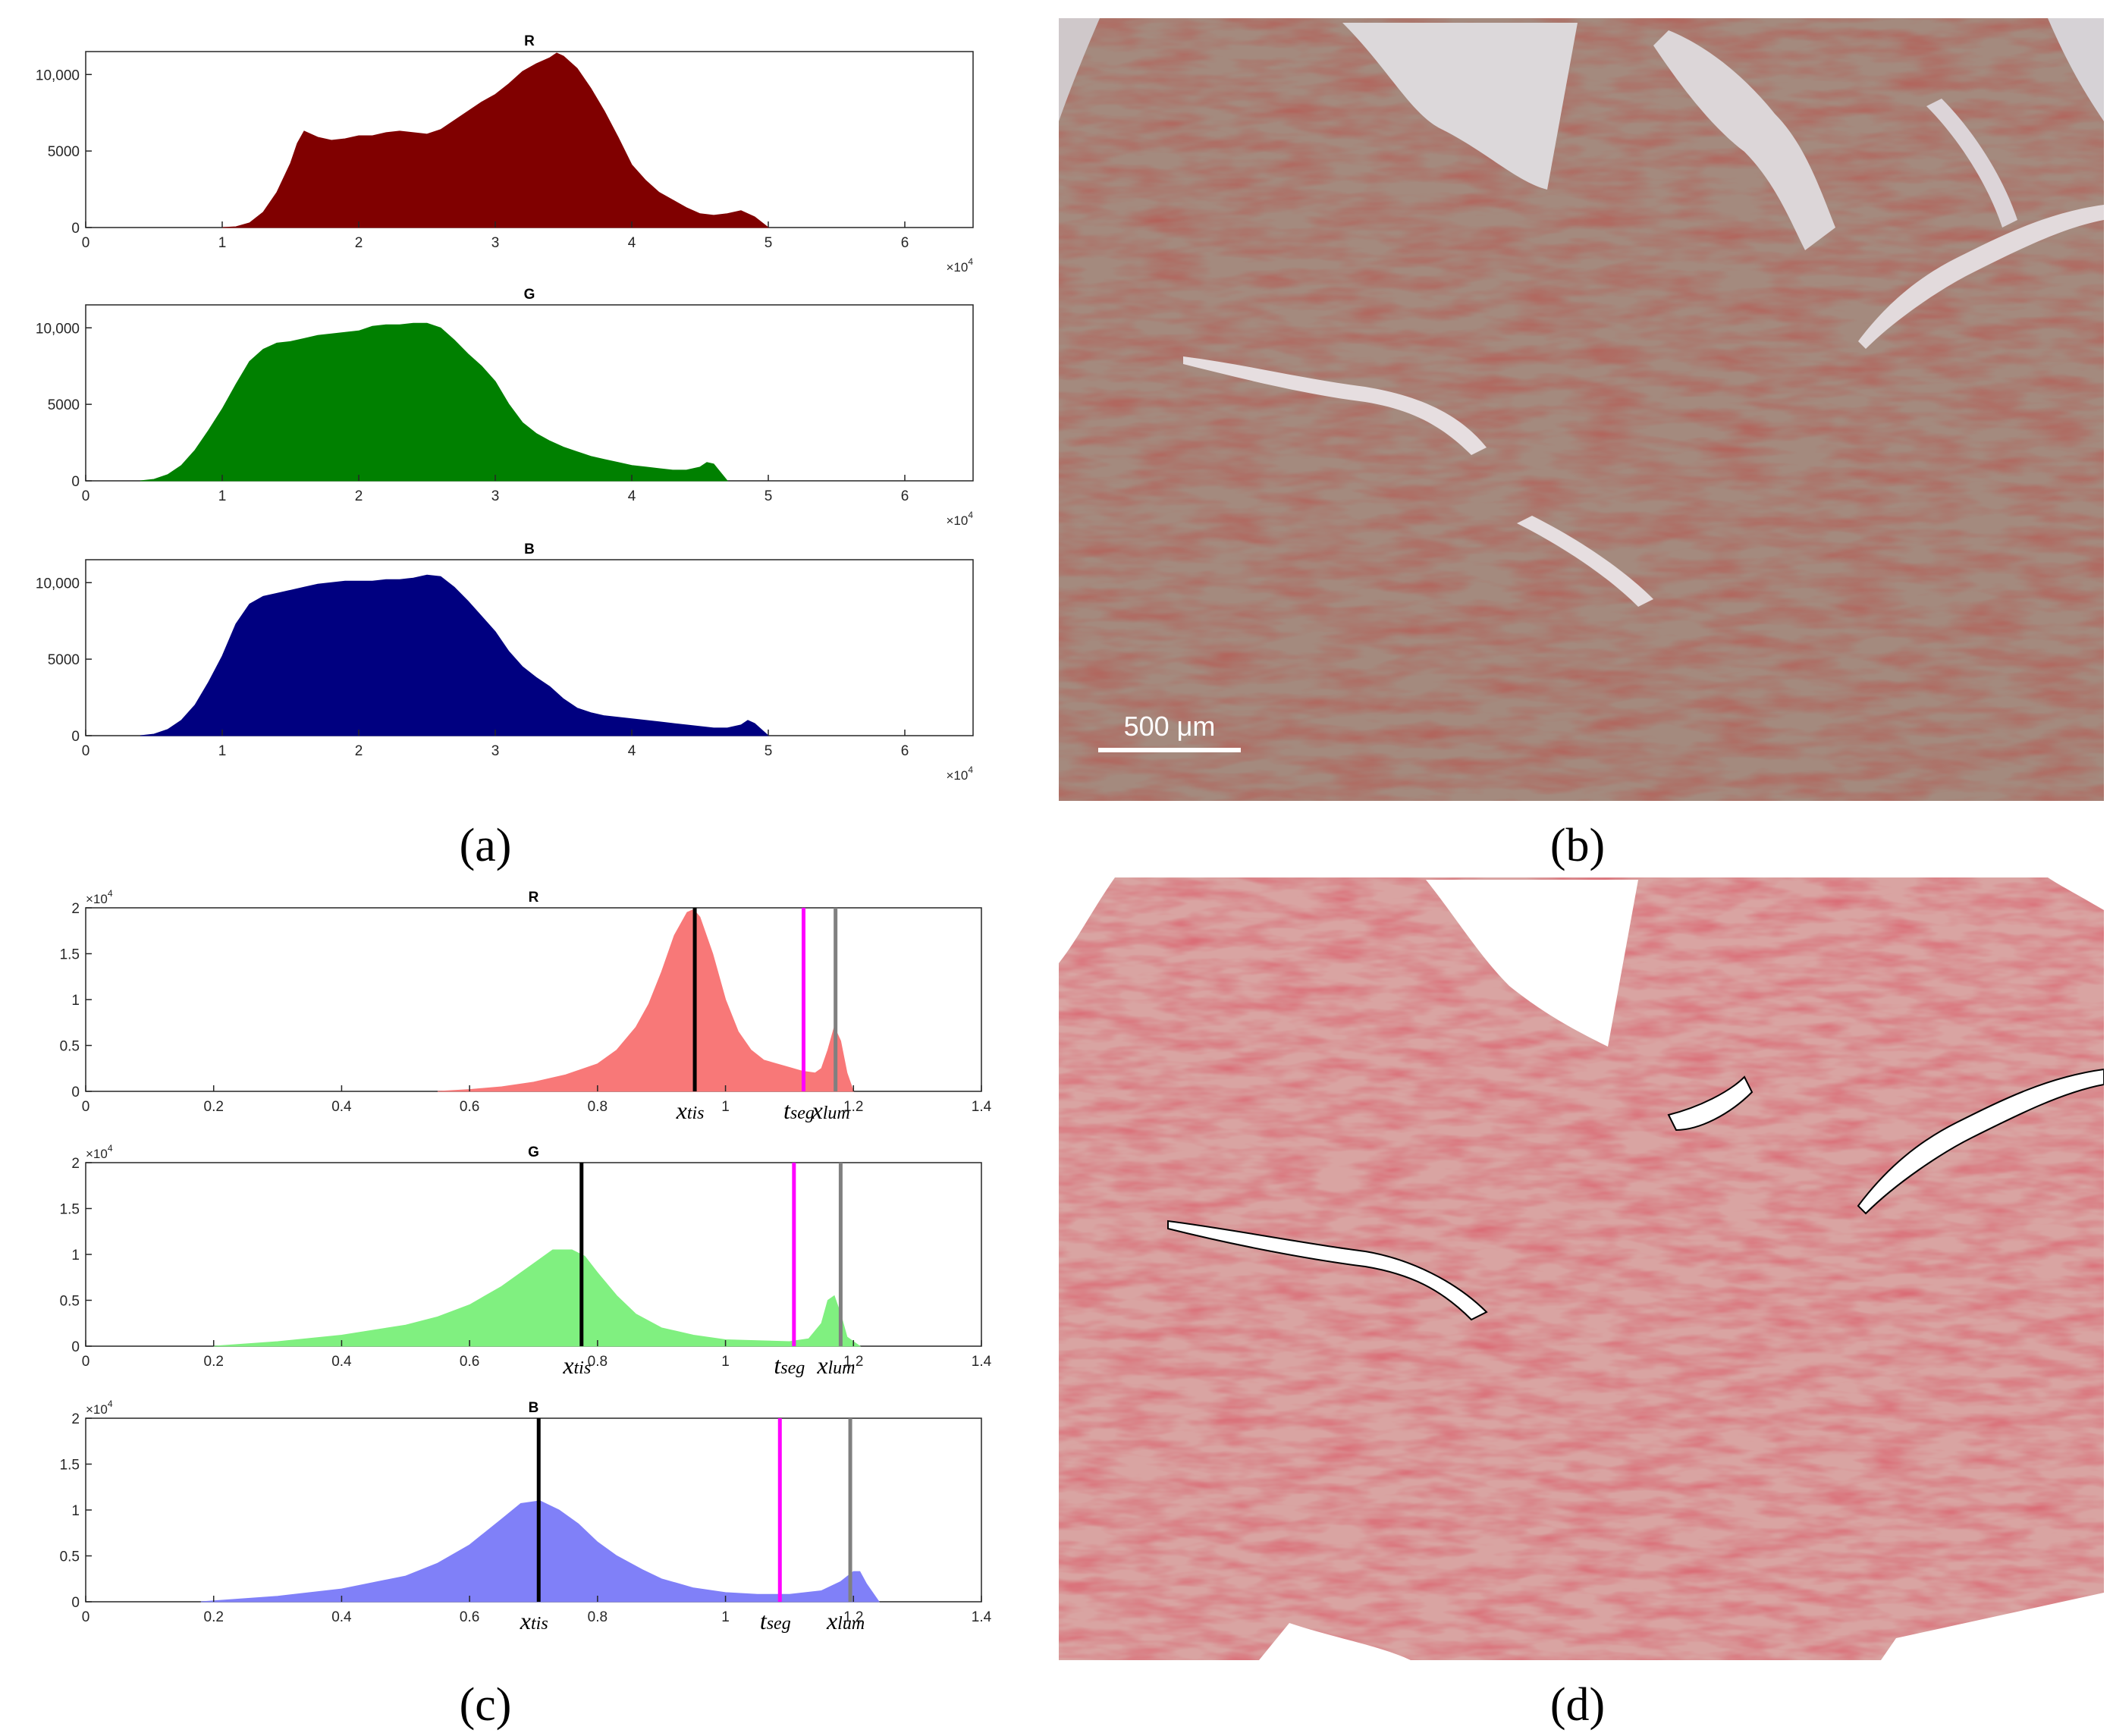  What do you see at coordinates (486, 1705) in the screenshot?
I see `caption-c: (c)` at bounding box center [486, 1705].